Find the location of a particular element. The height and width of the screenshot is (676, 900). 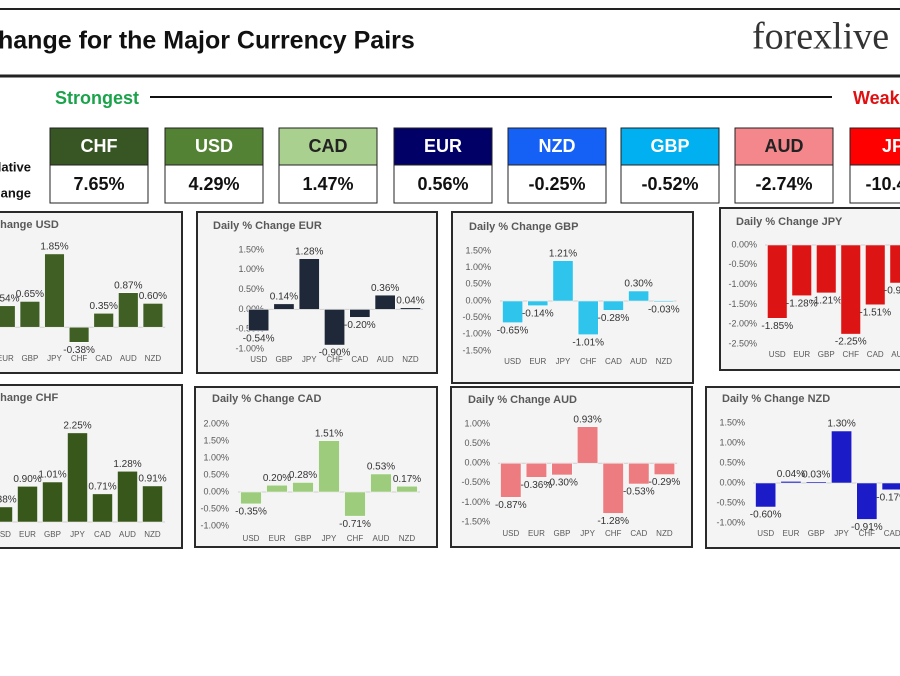

currency-change: -2.74% is located at coordinates (783, 184).